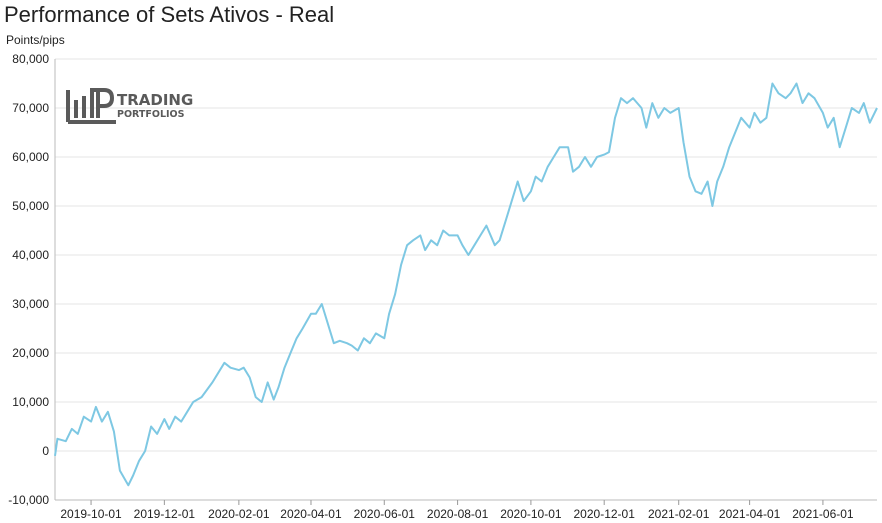  What do you see at coordinates (30, 108) in the screenshot?
I see `y-tick-label: 70,000` at bounding box center [30, 108].